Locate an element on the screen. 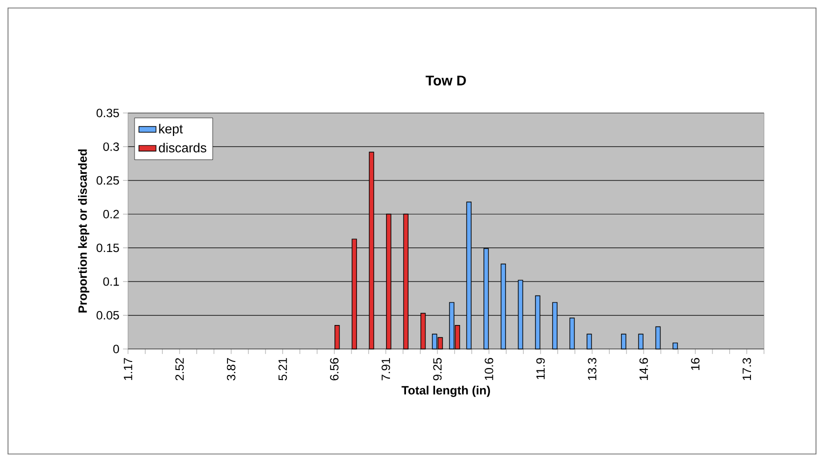 This screenshot has height=462, width=824. x-tick-label: 16 is located at coordinates (695, 364).